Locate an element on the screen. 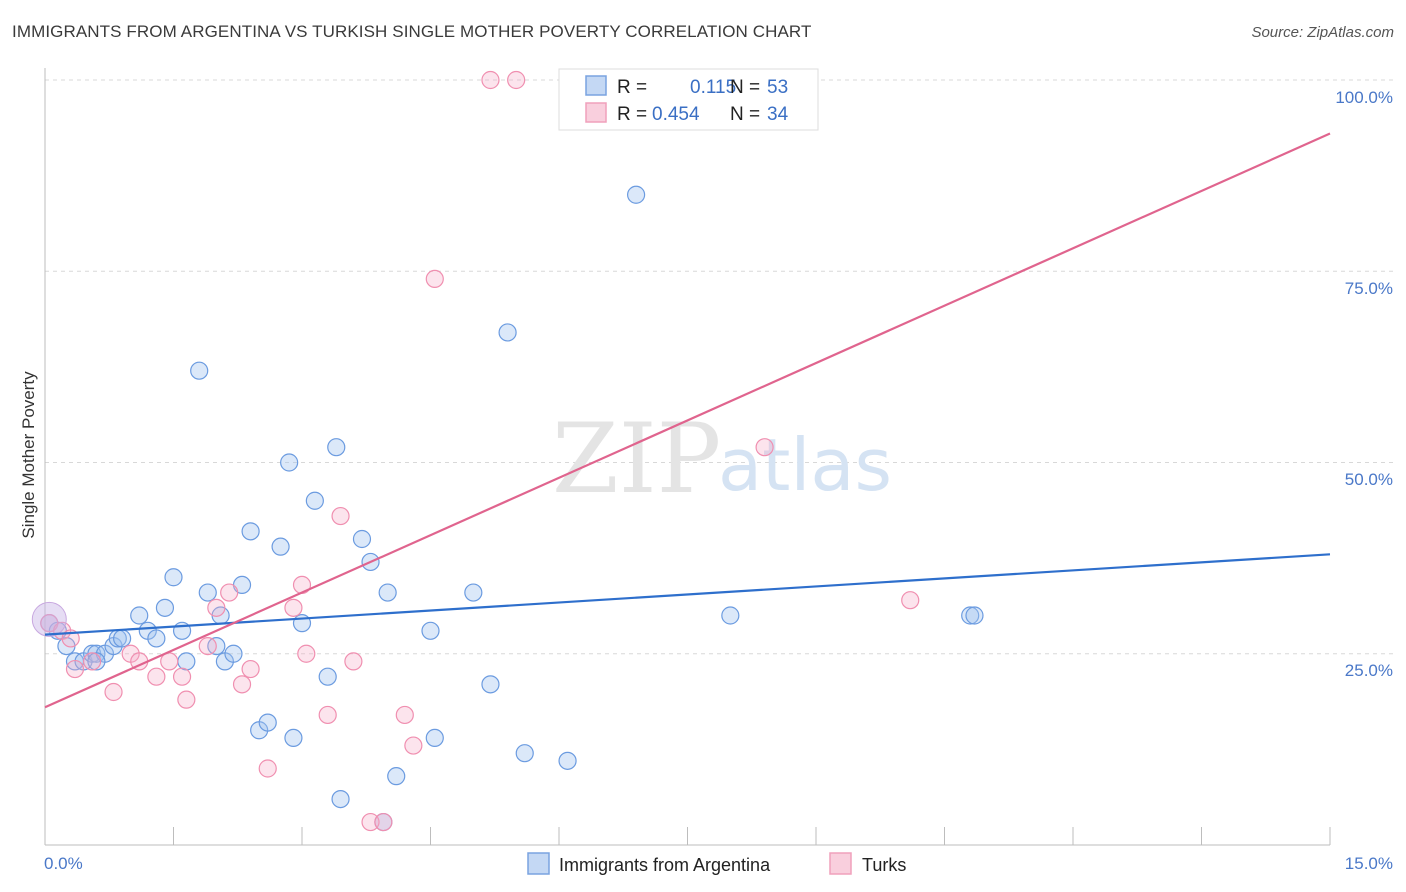  x-tick-label-1: 15.0% is located at coordinates (1369, 863).